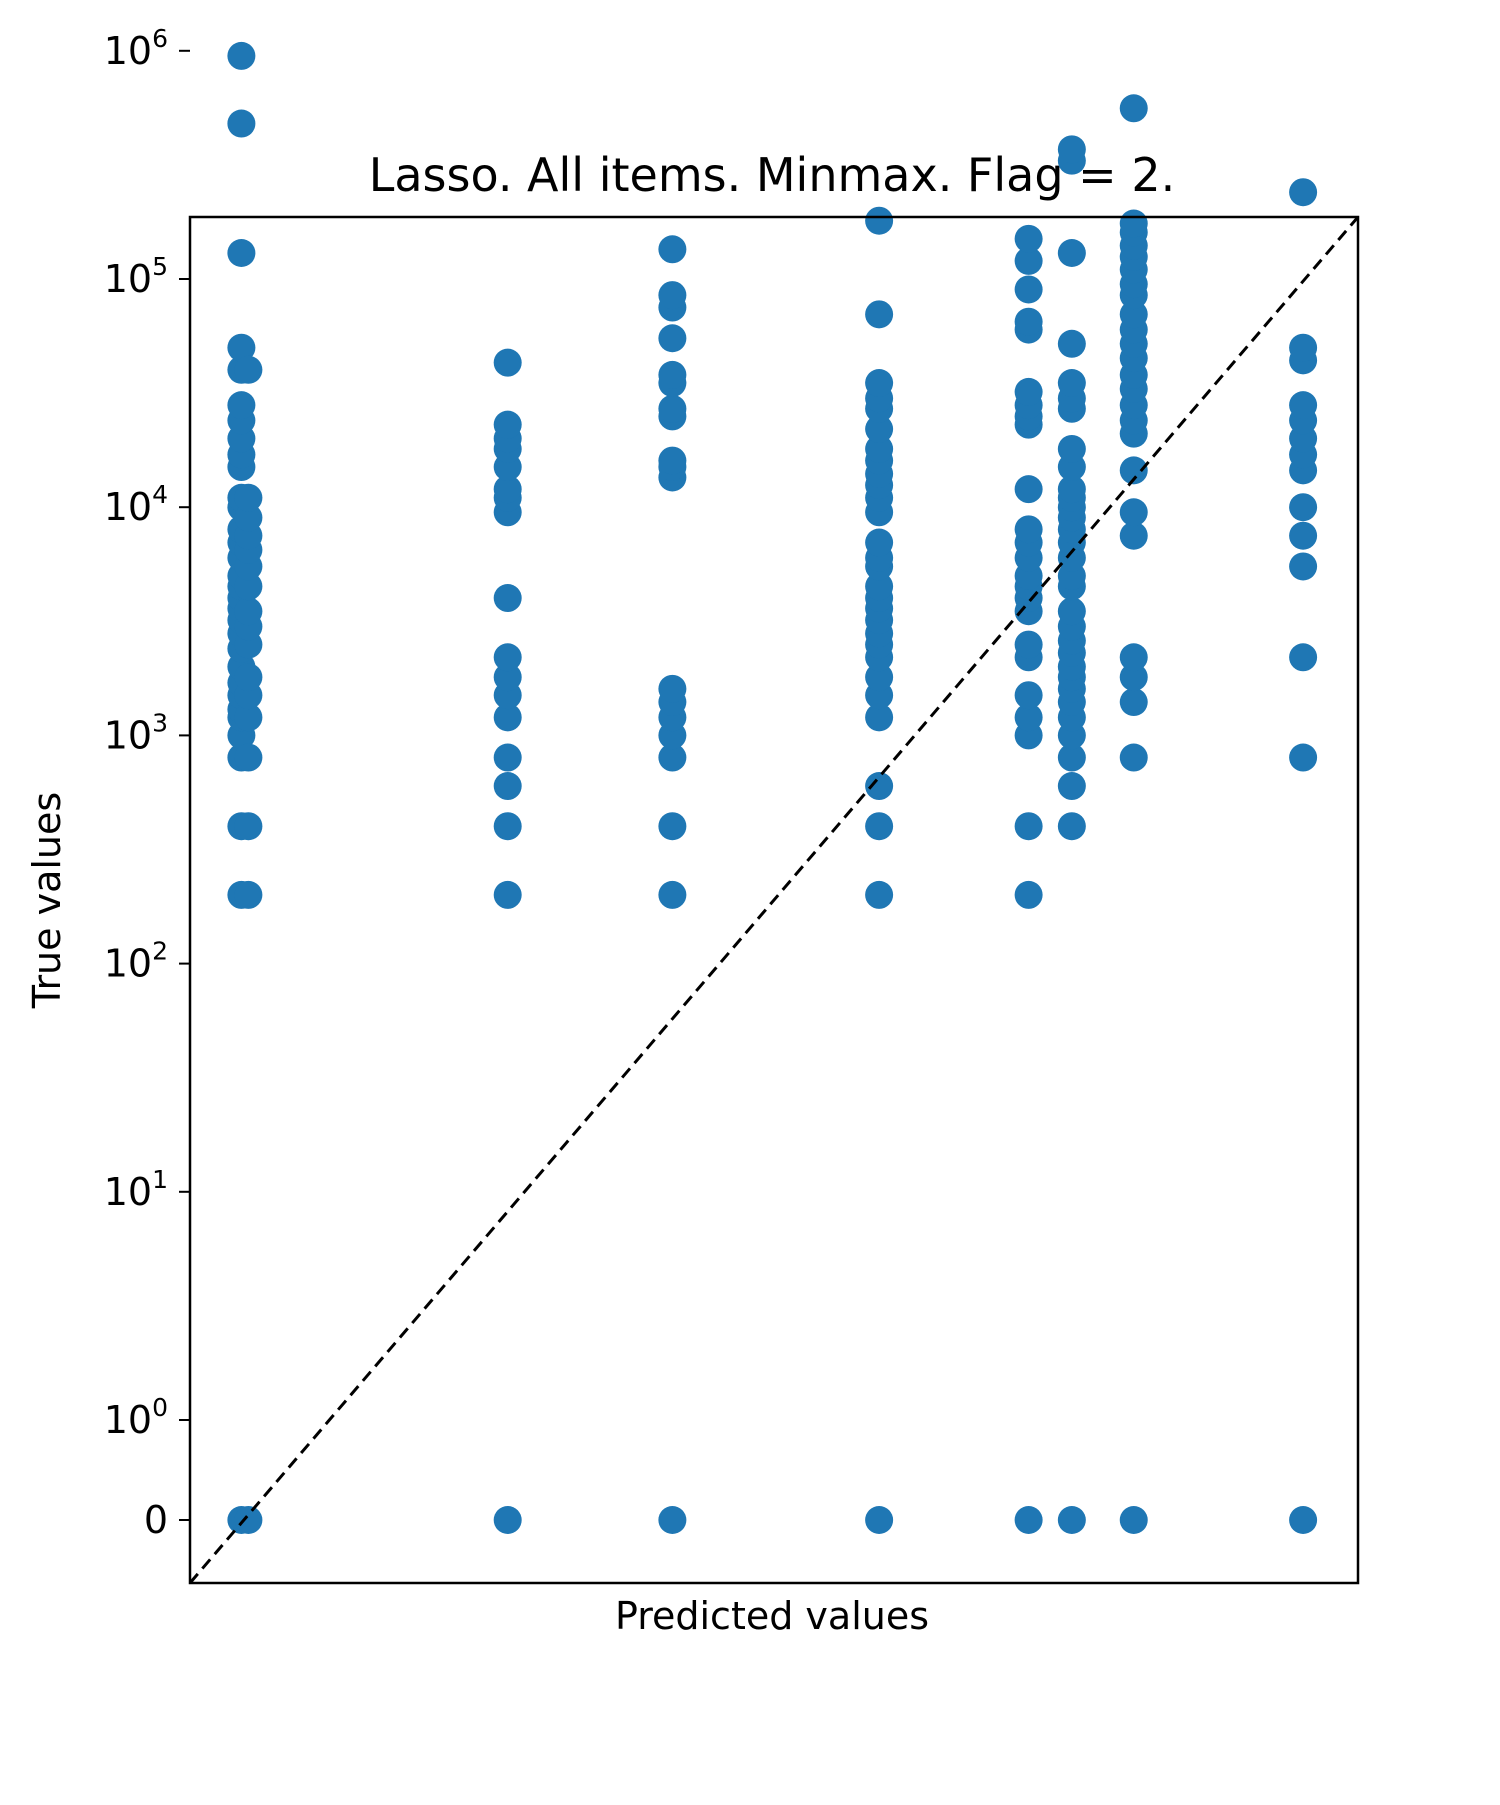  Describe the element at coordinates (160, 266) in the screenshot. I see `y-tick-exponent: 5` at that location.